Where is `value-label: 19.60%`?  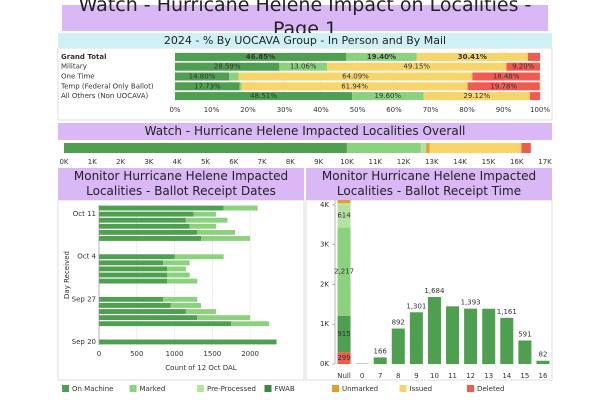 value-label: 19.60% is located at coordinates (387, 96).